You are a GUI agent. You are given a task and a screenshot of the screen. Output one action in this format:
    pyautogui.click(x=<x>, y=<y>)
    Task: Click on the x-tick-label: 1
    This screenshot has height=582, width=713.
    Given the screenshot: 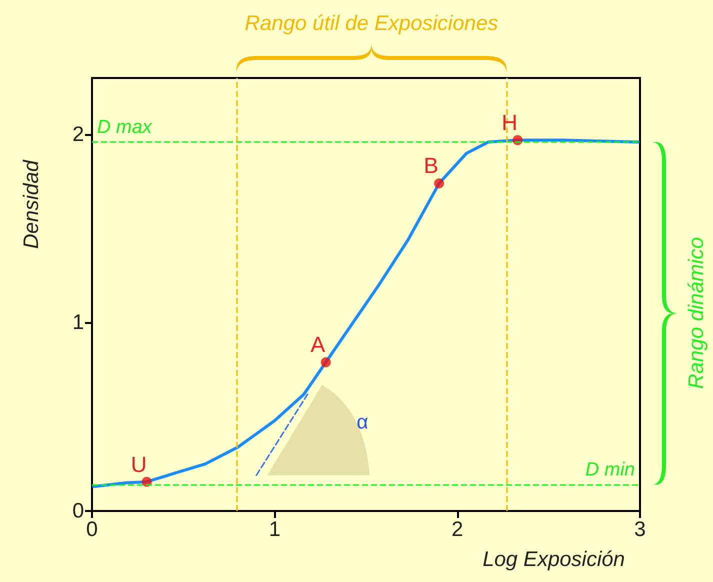 What is the action you would take?
    pyautogui.click(x=274, y=529)
    